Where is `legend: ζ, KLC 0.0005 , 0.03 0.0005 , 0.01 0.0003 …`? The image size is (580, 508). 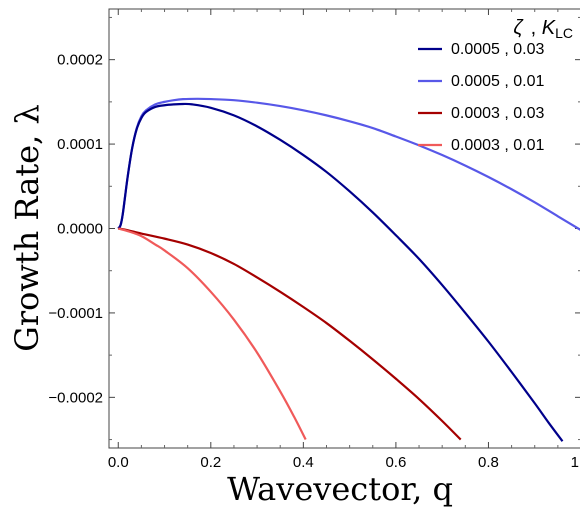
legend: ζ, KLC 0.0005 , 0.03 0.0005 , 0.01 0.0003 … is located at coordinates (495, 85).